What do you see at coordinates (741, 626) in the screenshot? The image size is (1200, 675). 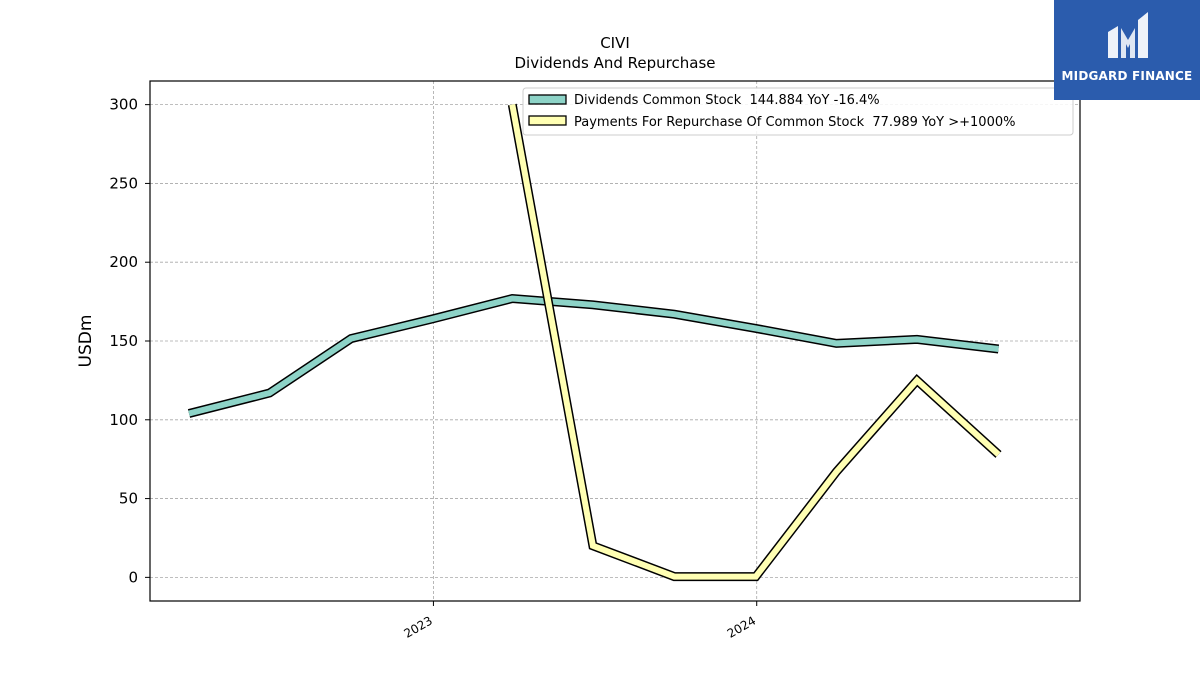 I see `x-tick-label: 2024` at bounding box center [741, 626].